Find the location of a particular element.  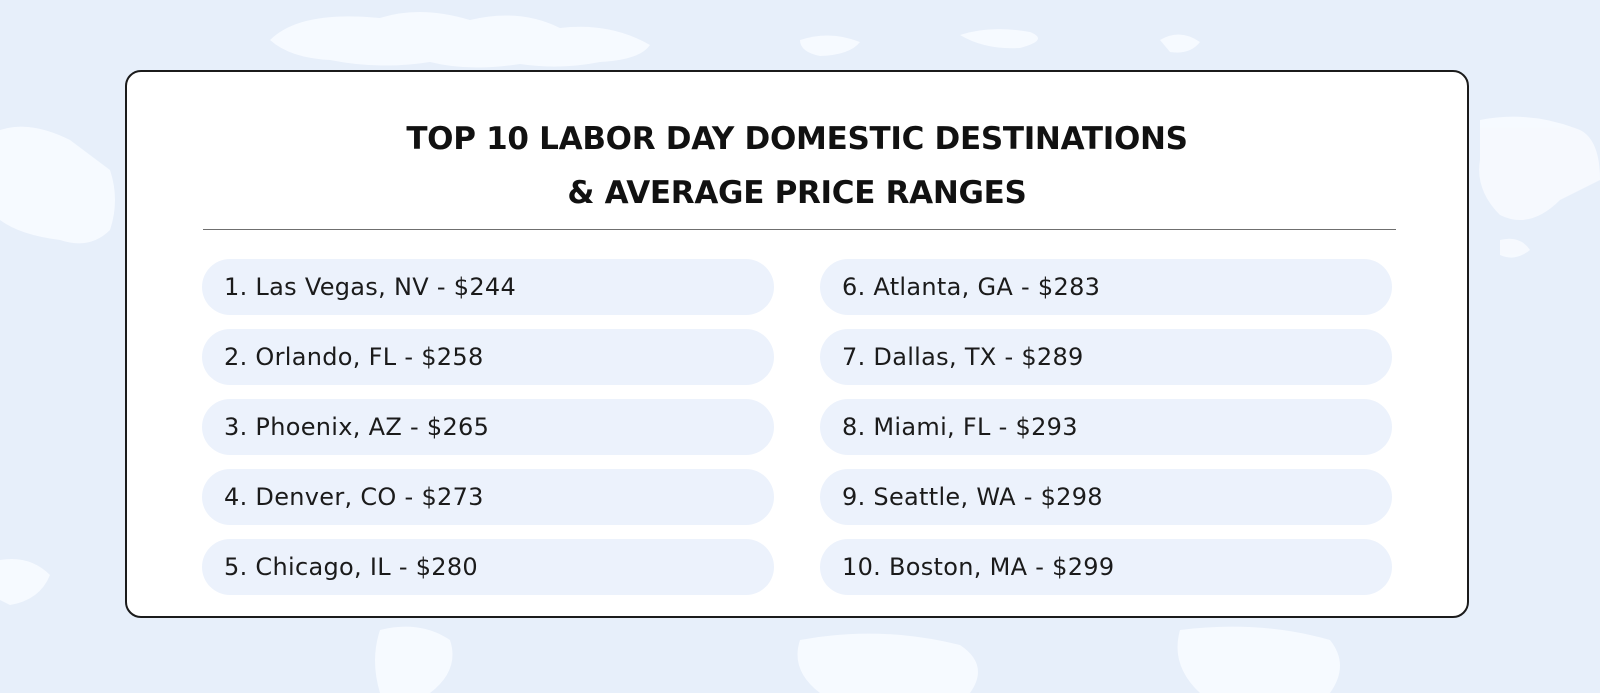

destination-item-4: 4. Denver, CO - $273 is located at coordinates (488, 497).